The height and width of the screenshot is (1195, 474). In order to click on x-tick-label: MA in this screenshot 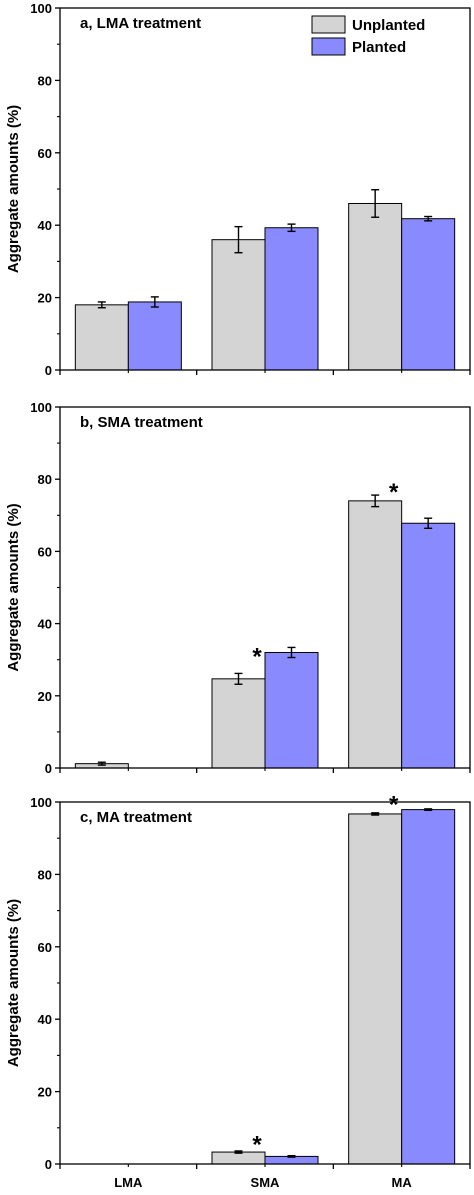, I will do `click(402, 1182)`.